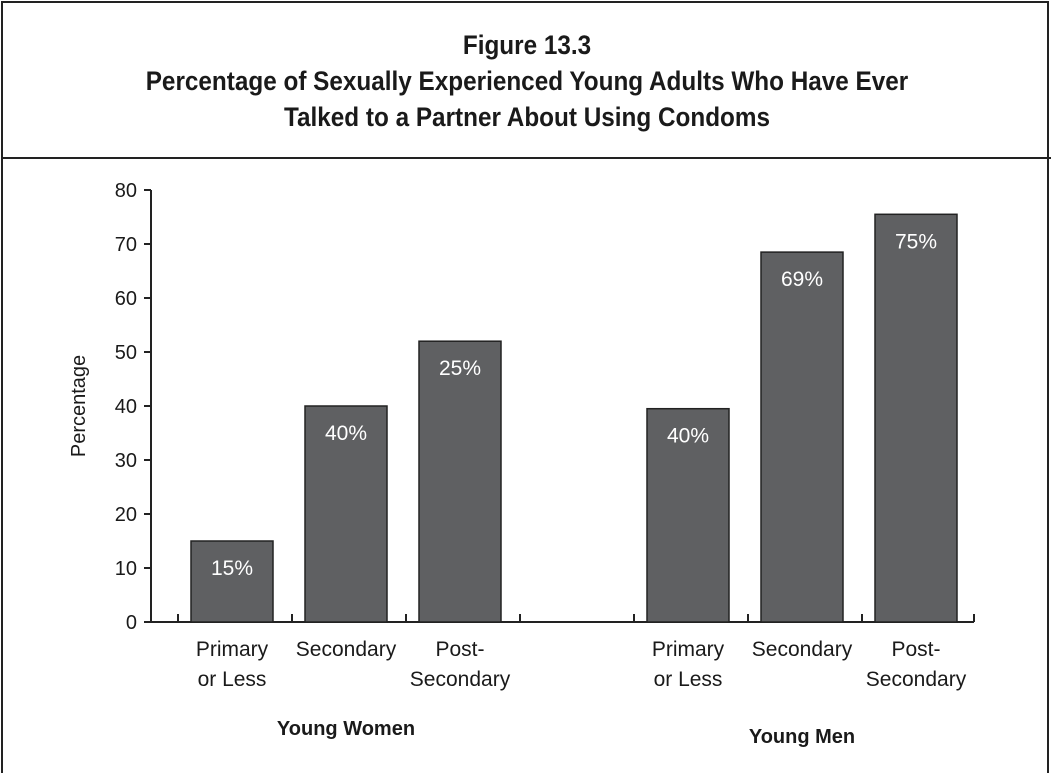 This screenshot has height=774, width=1052. I want to click on y-tick-label: 10, so click(126, 569).